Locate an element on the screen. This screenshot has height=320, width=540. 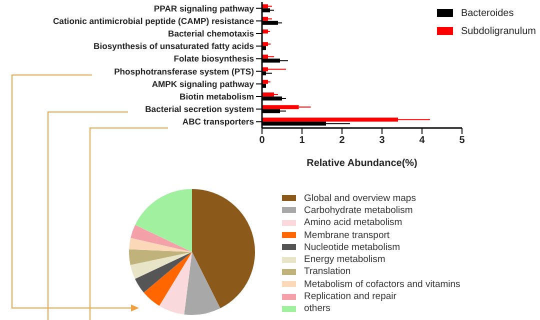
x-tick-label: 1 is located at coordinates (302, 140).